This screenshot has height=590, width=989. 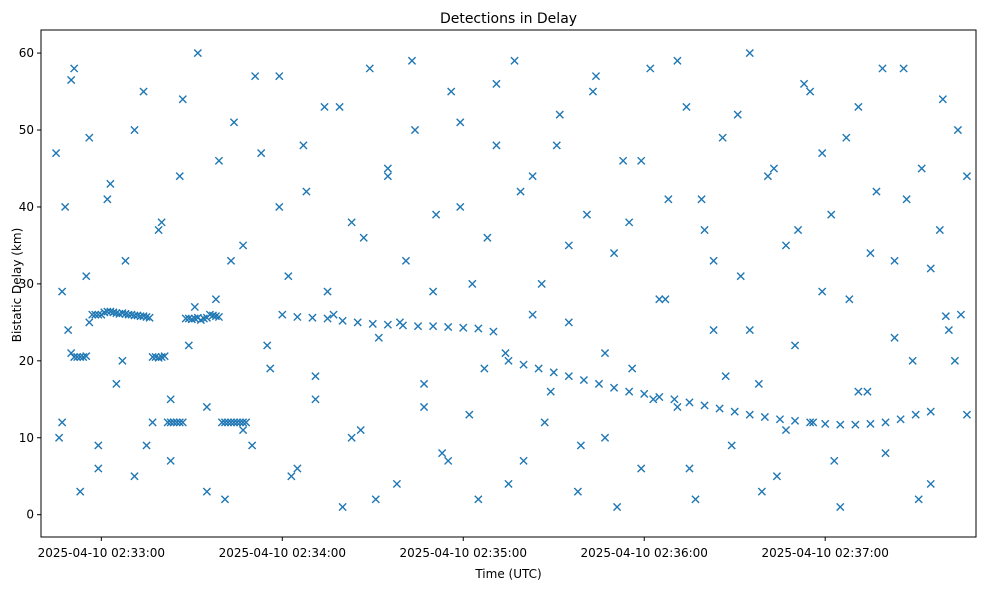 What do you see at coordinates (282, 553) in the screenshot?
I see `x-tick-label: 2025-04-10 02:34:00` at bounding box center [282, 553].